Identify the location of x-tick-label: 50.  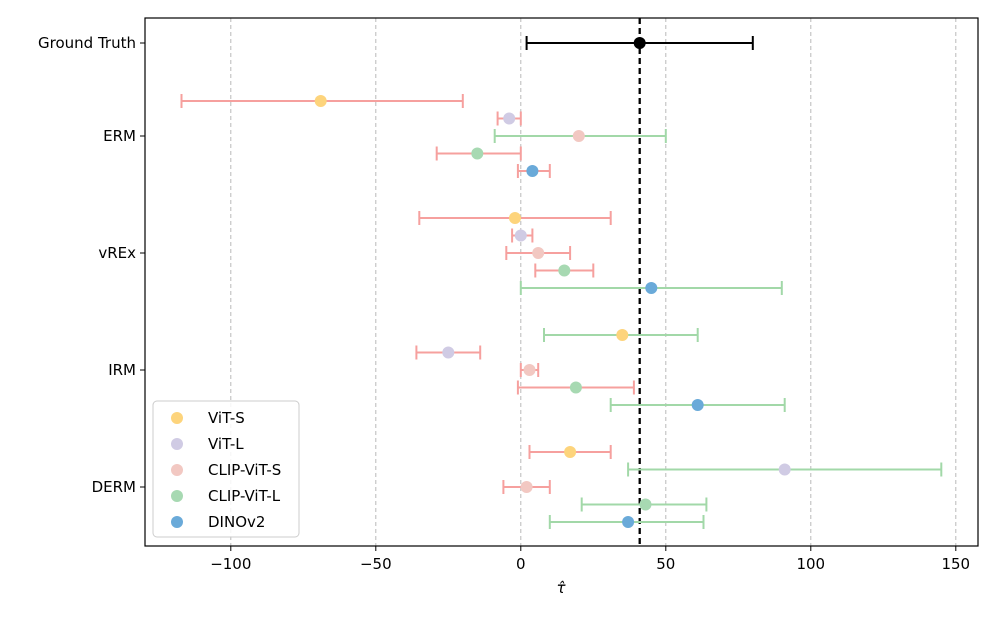
(665, 564).